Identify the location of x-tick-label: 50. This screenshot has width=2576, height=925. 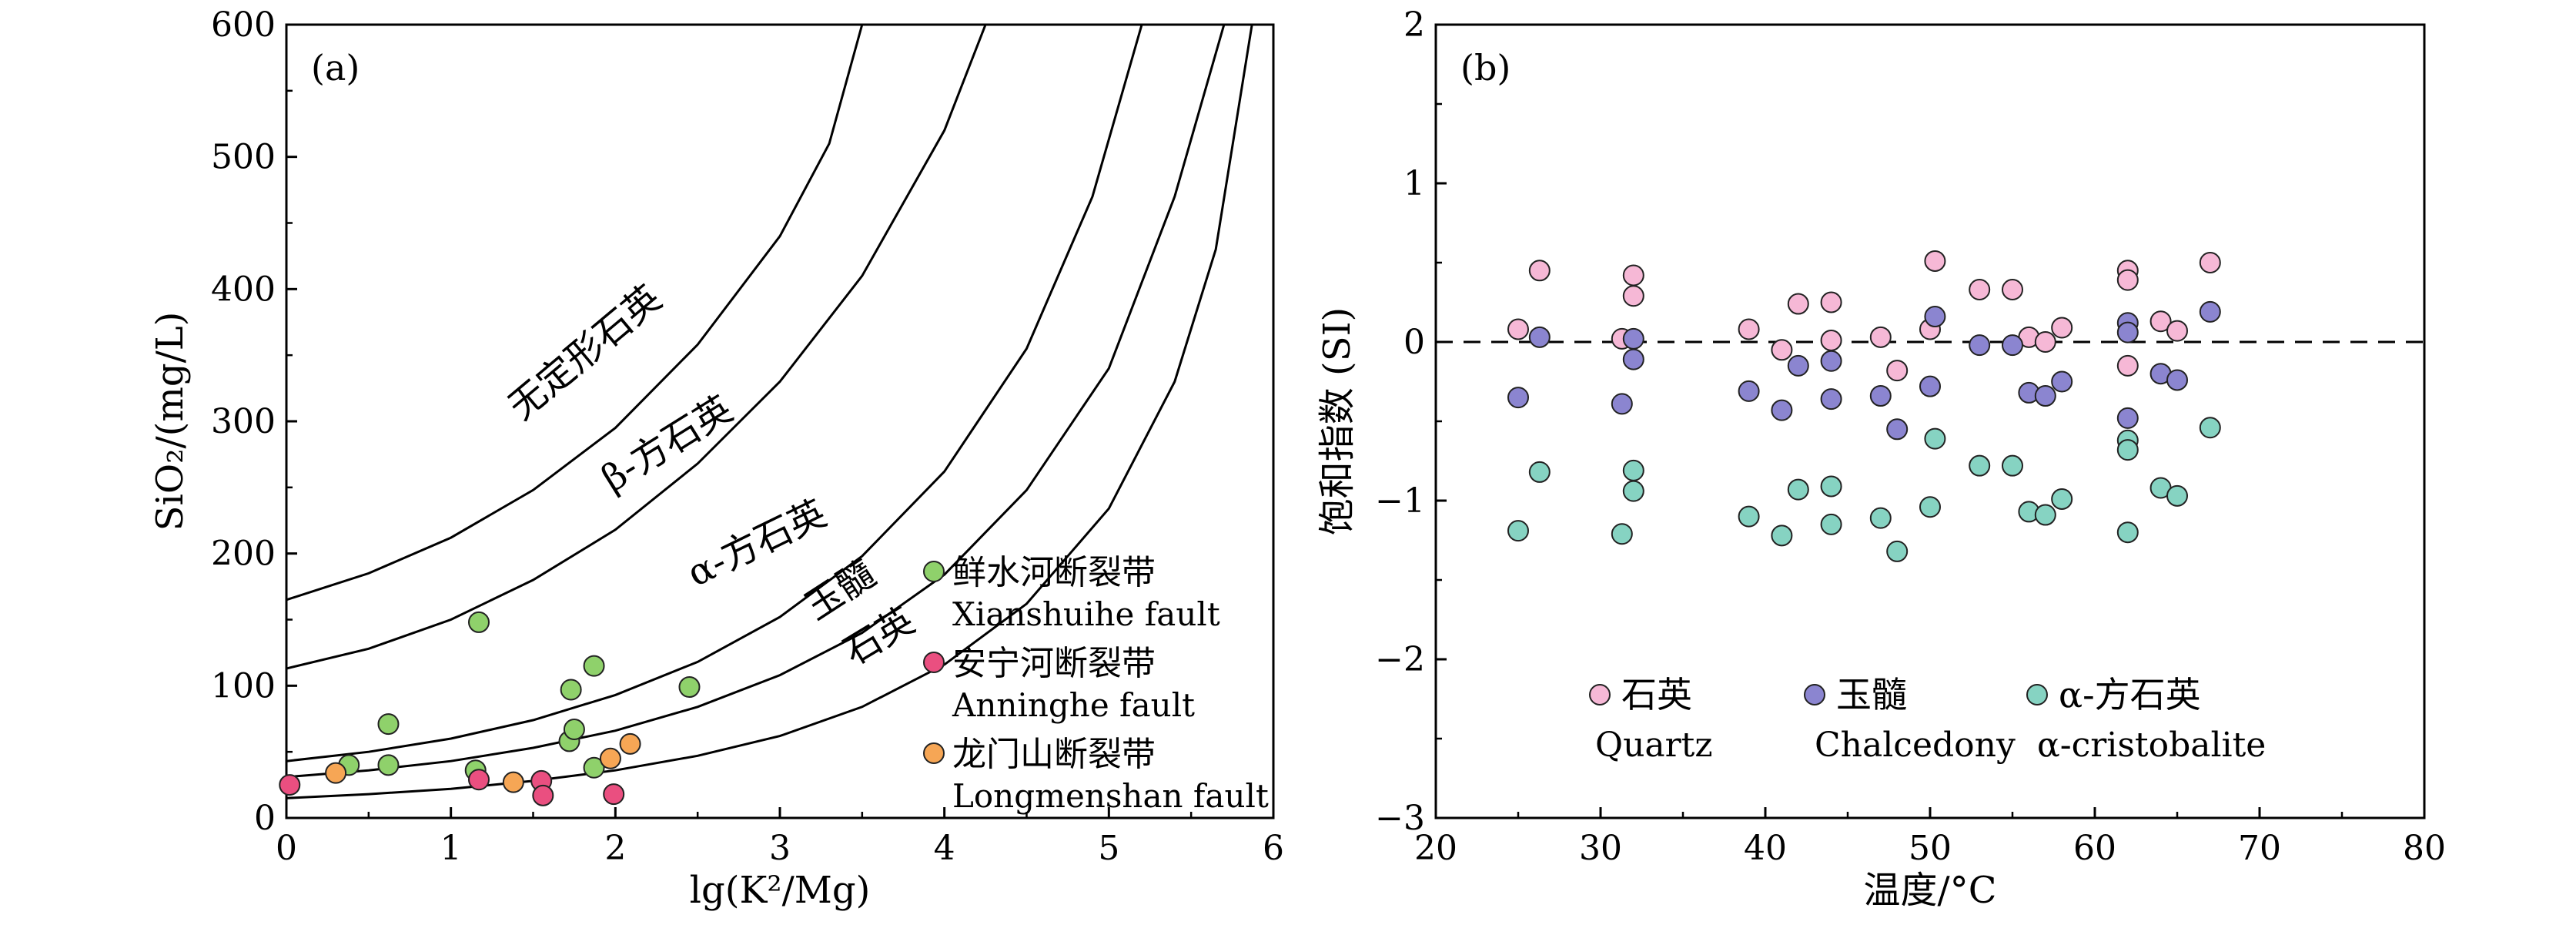
(1931, 848).